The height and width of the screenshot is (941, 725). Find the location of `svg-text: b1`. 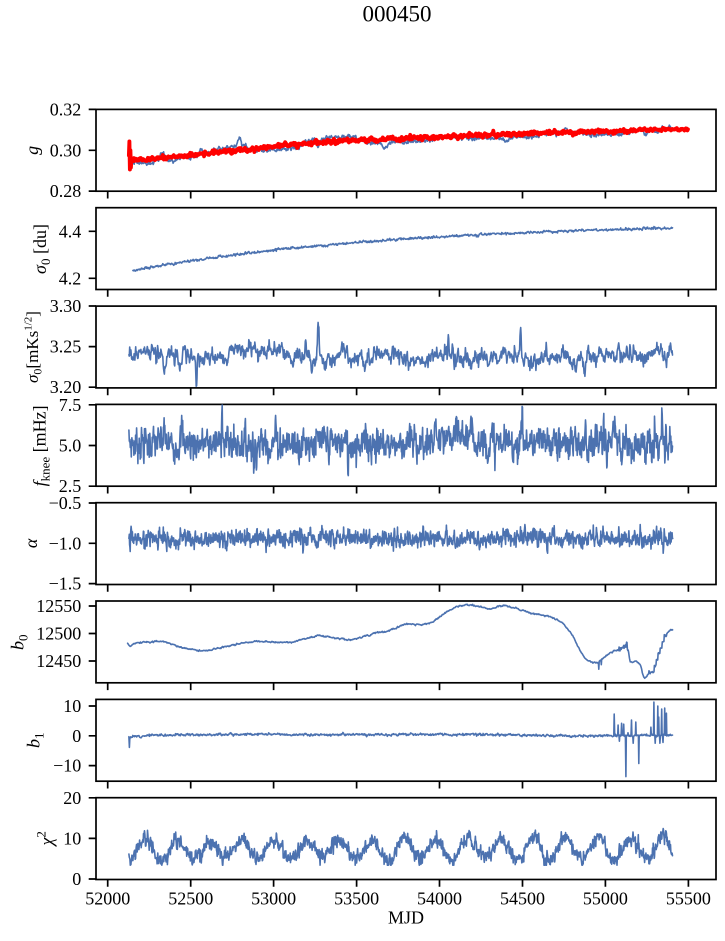

svg-text: b1 is located at coordinates (34, 741).